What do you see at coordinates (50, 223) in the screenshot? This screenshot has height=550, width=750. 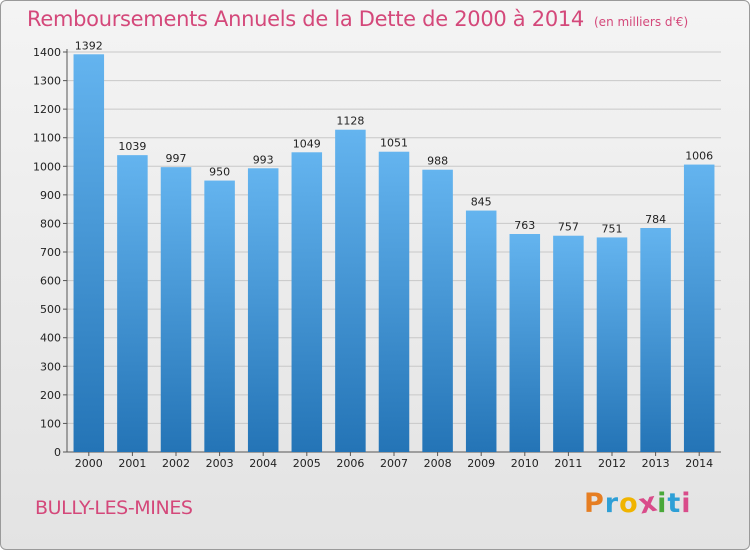 I see `y-tick-label: 800` at bounding box center [50, 223].